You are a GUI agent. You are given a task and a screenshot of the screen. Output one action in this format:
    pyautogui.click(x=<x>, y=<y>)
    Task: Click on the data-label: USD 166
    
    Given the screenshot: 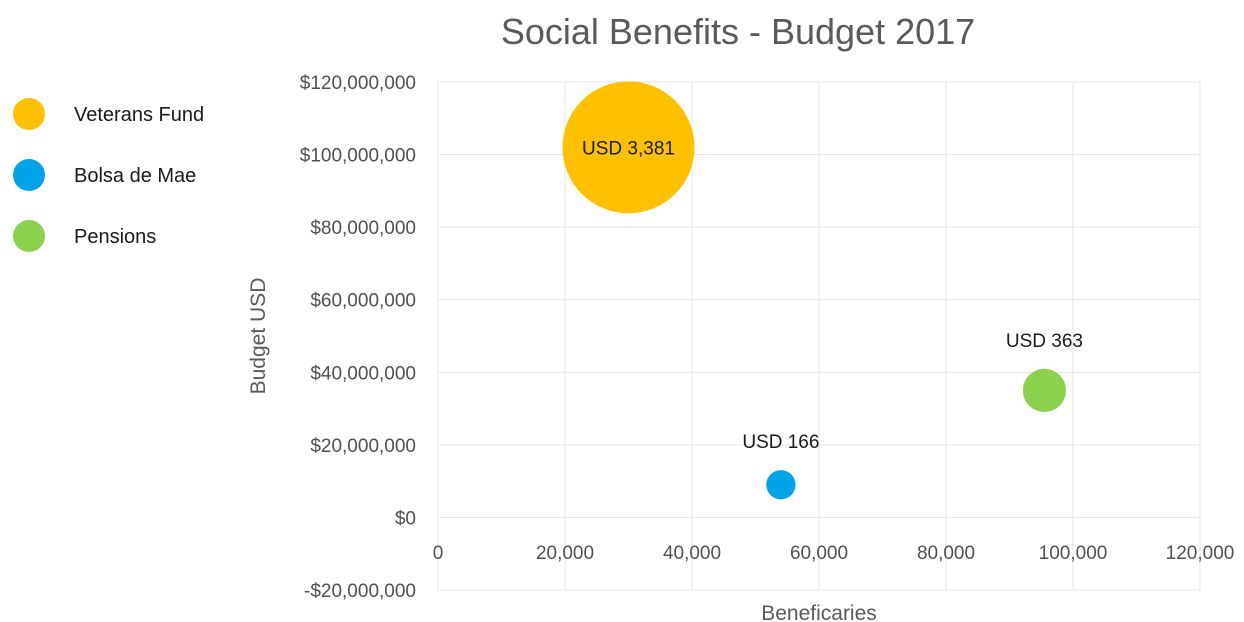 What is the action you would take?
    pyautogui.click(x=780, y=442)
    